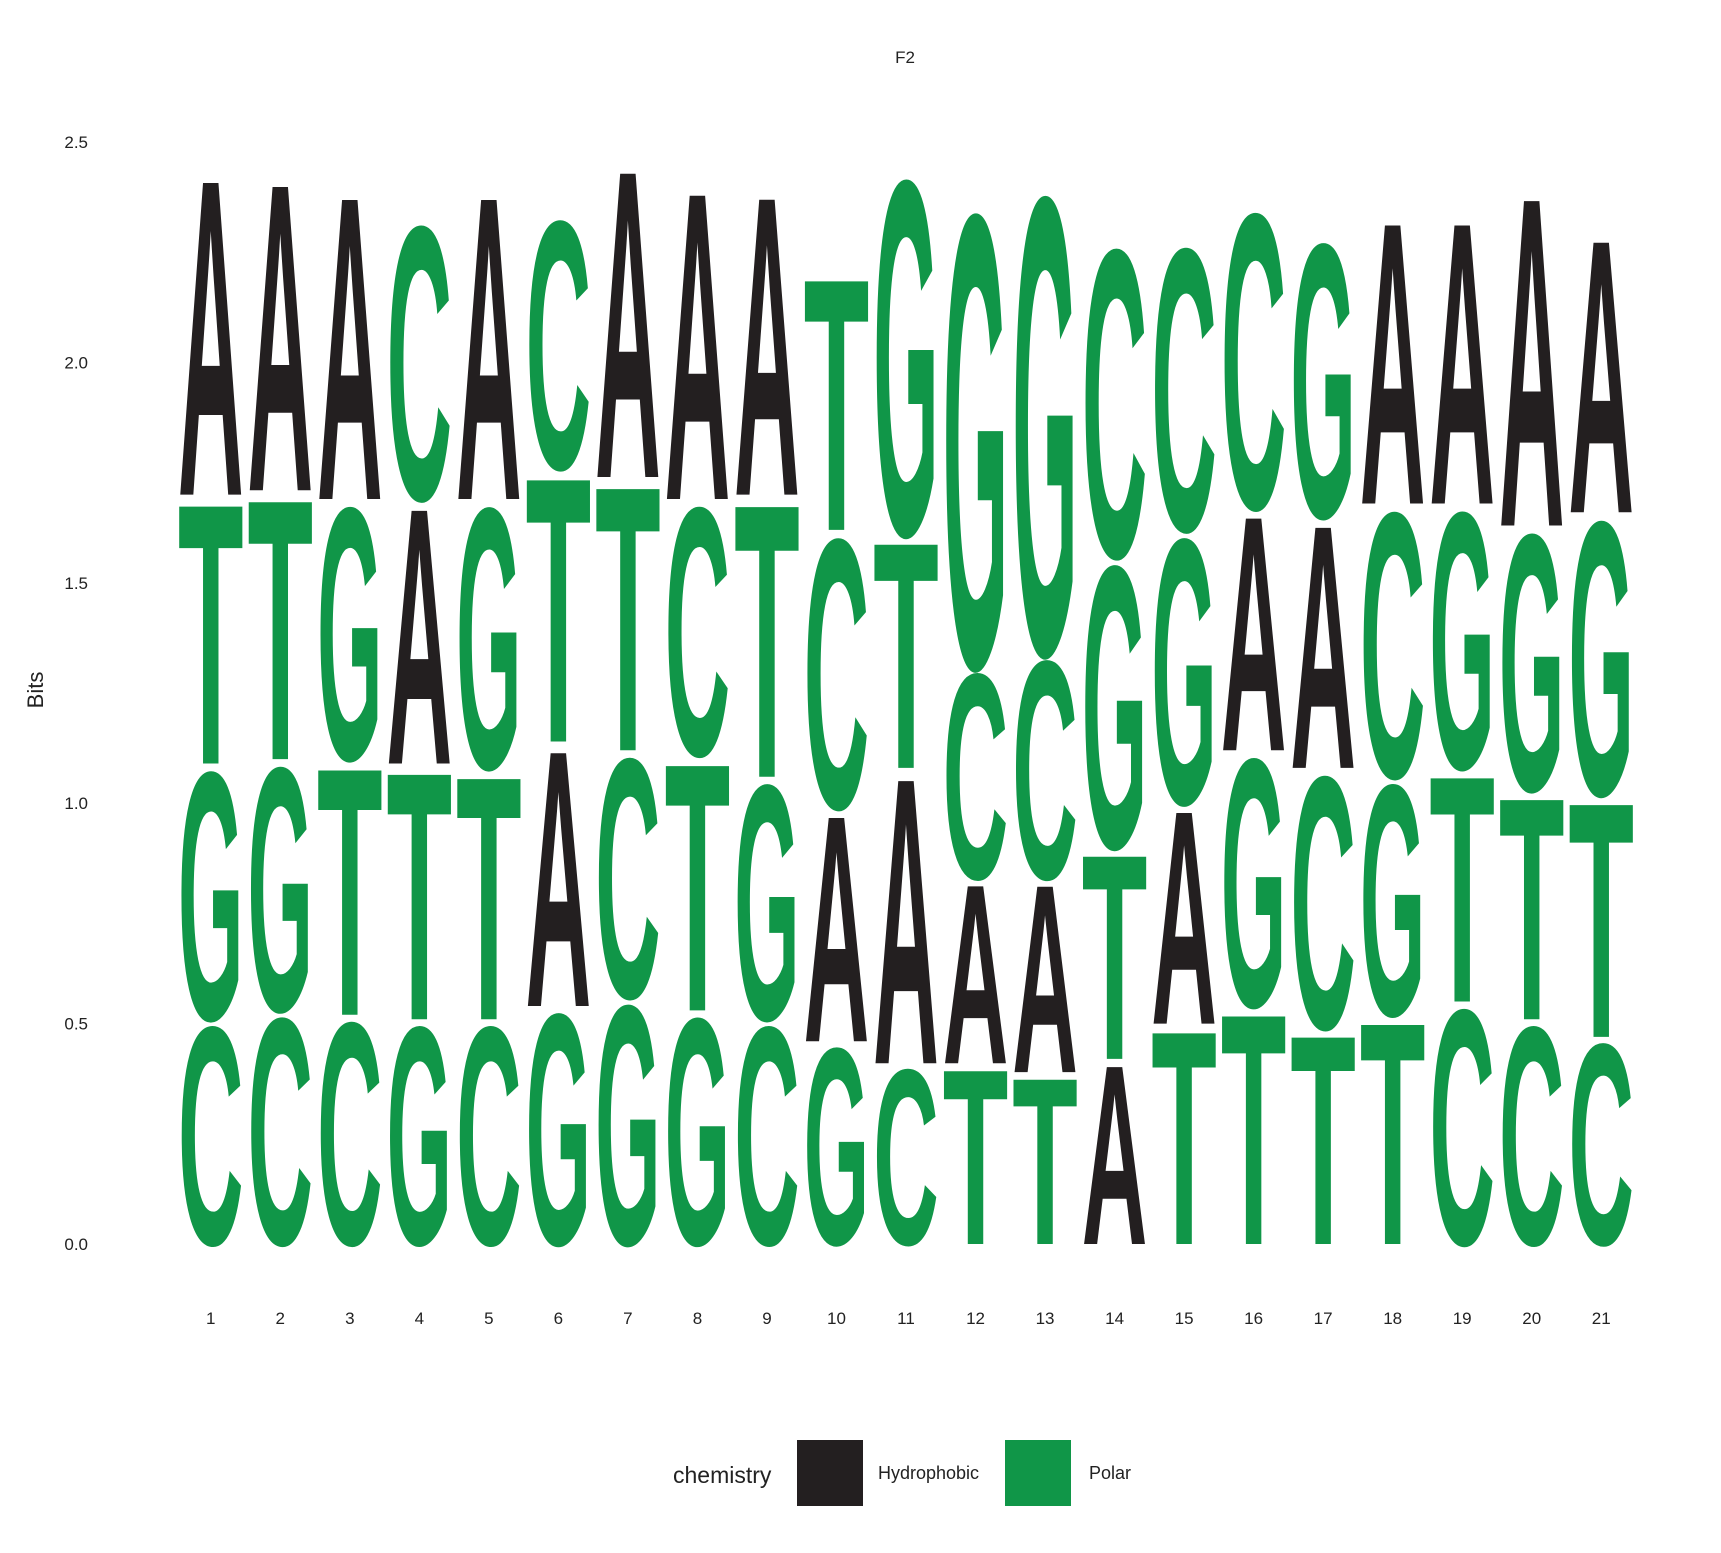 Image resolution: width=1721 pixels, height=1553 pixels. I want to click on legend-swatch, so click(830, 1473).